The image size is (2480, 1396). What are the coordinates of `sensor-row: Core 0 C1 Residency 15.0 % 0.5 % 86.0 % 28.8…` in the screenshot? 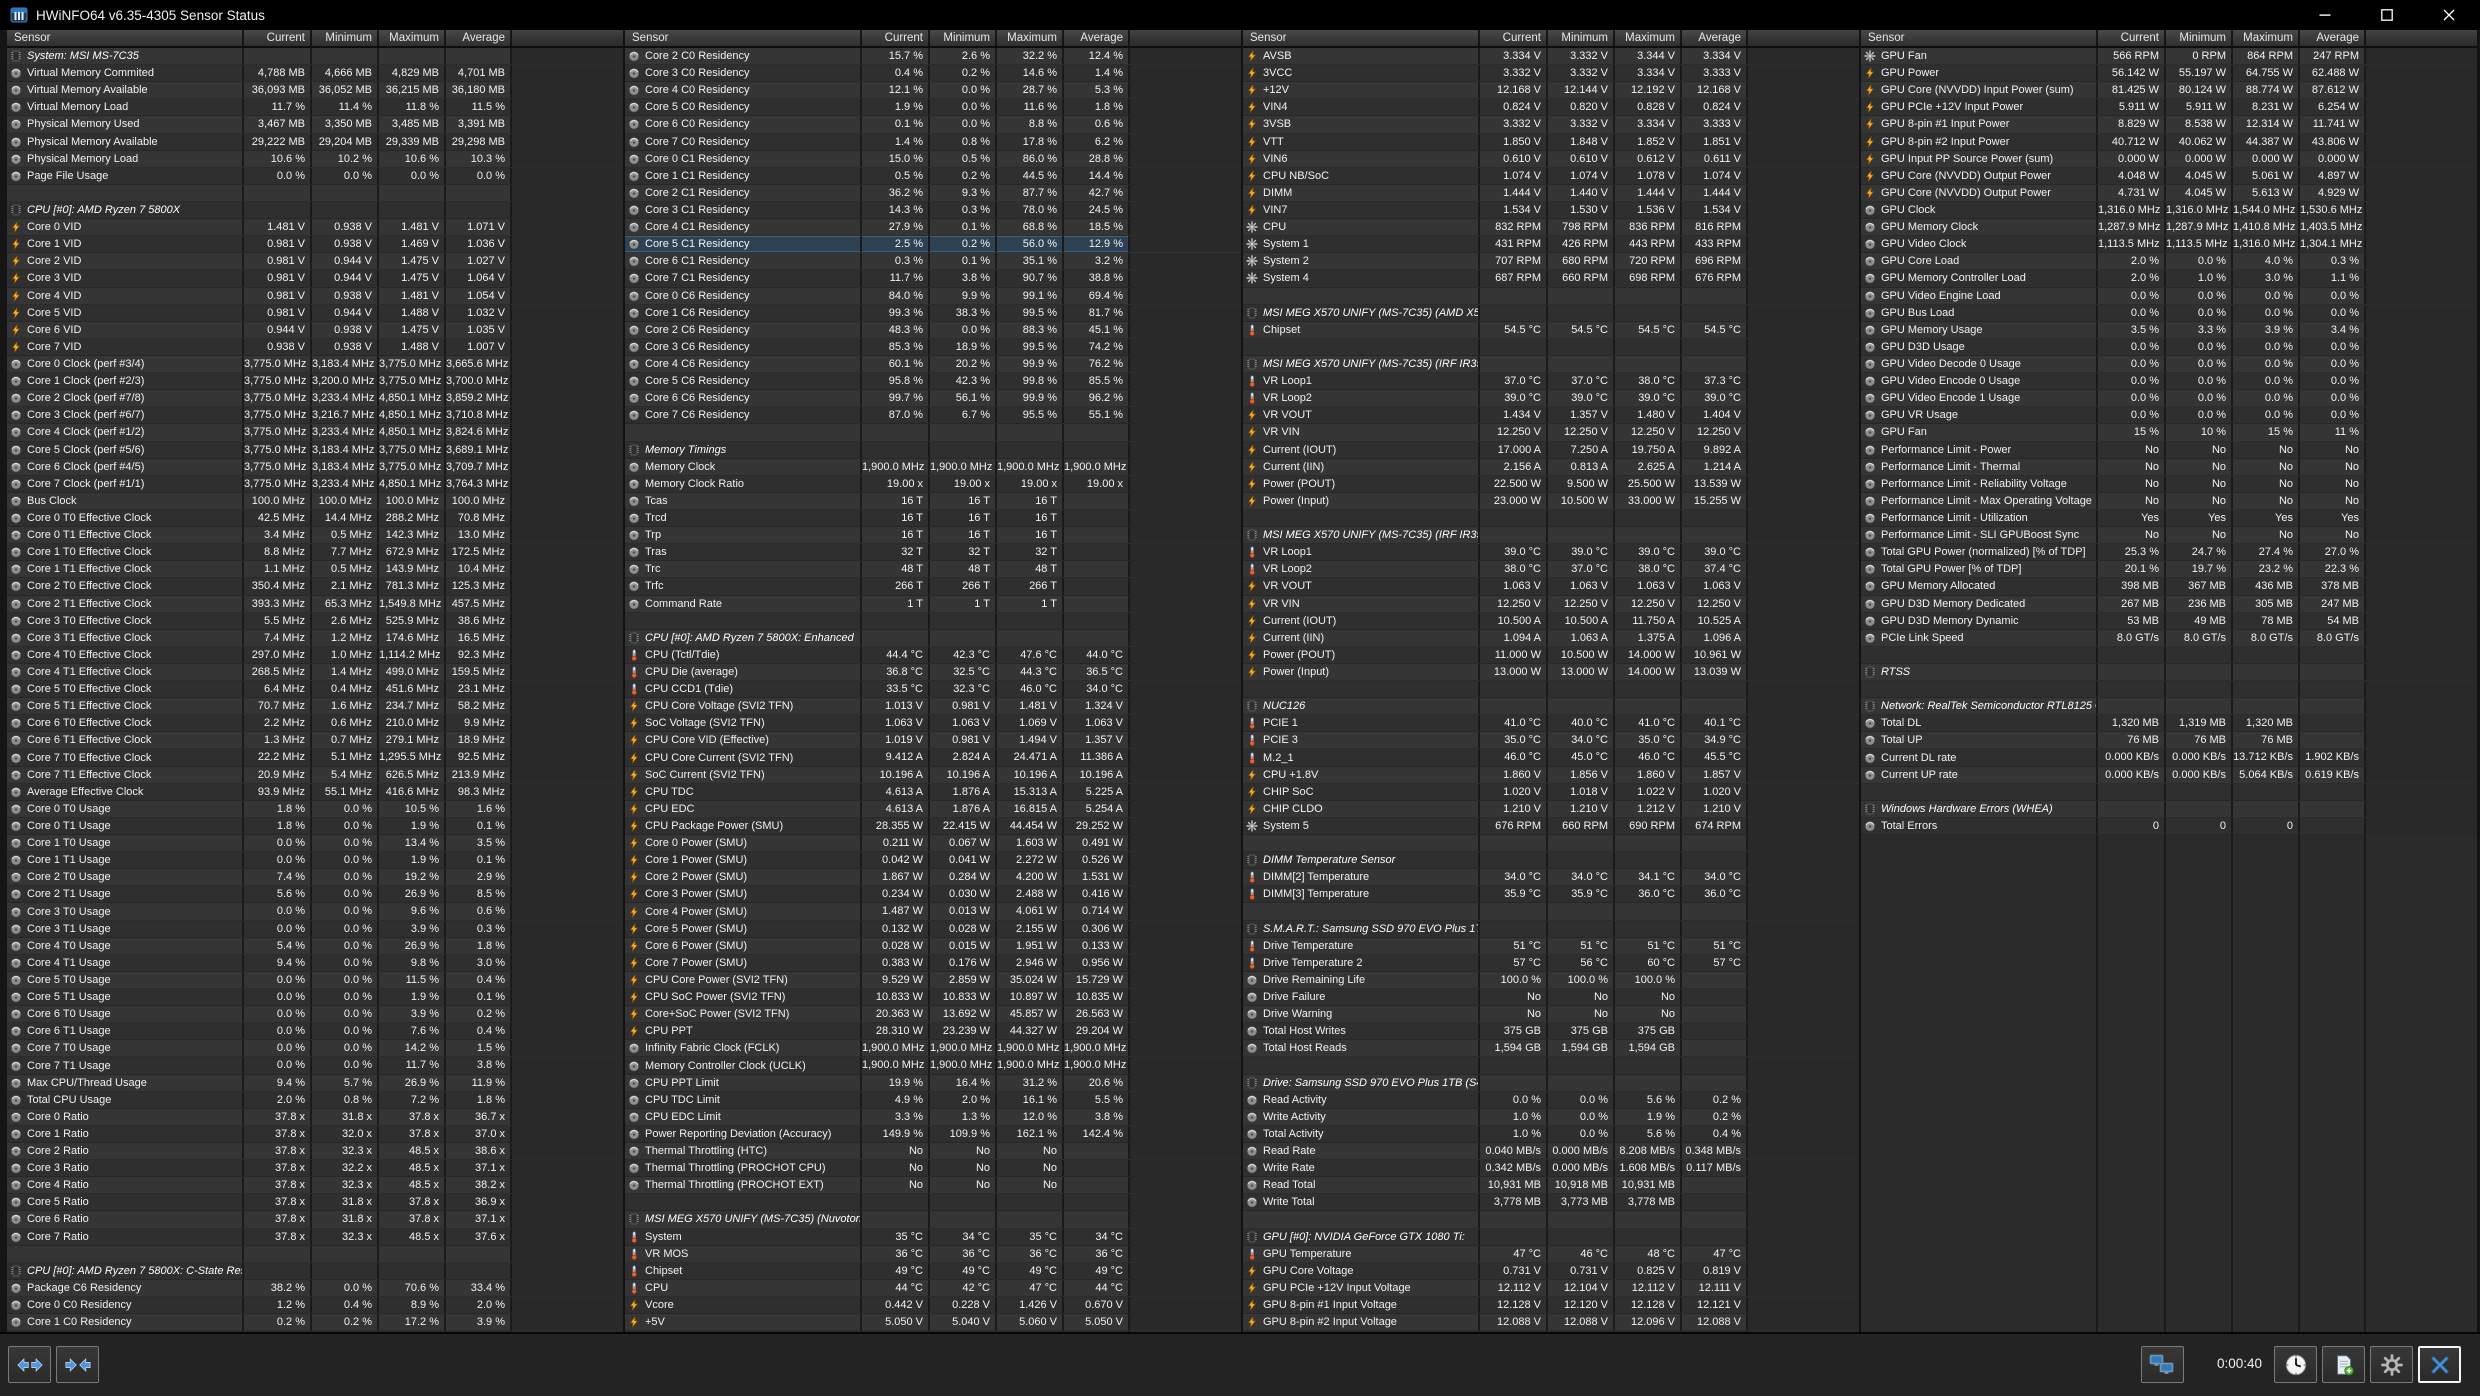 It's located at (933, 159).